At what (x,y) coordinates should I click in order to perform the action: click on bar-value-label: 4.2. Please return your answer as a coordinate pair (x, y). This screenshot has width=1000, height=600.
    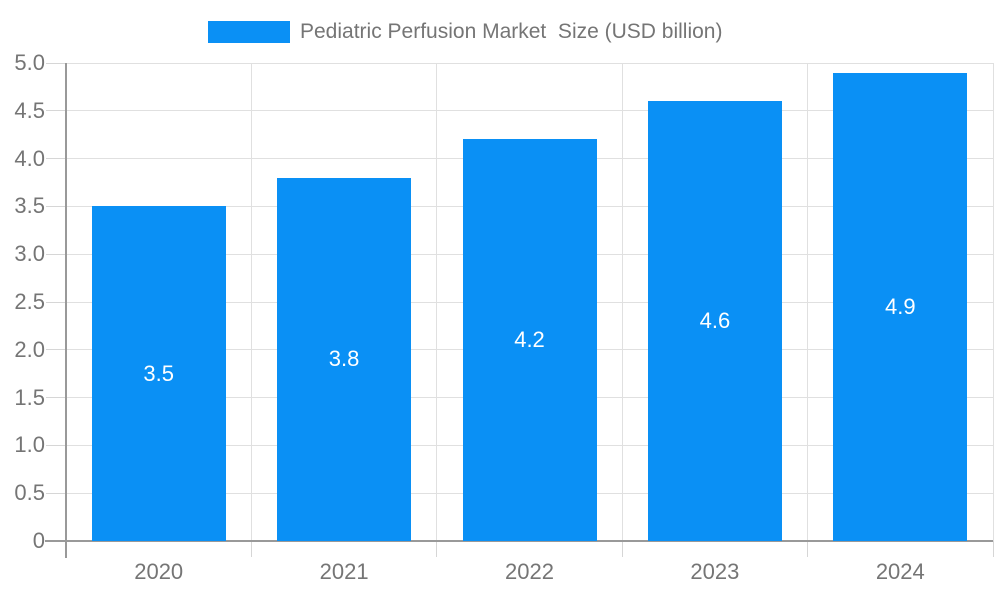
    Looking at the image, I should click on (529, 340).